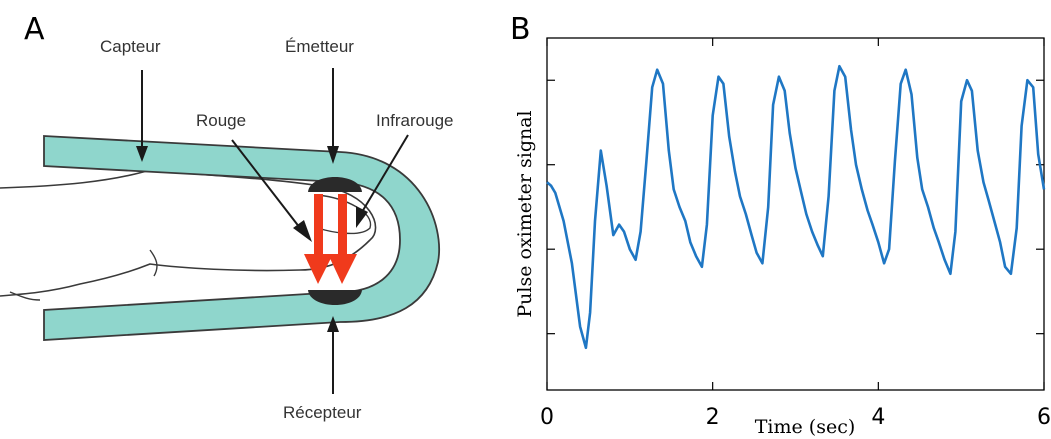  What do you see at coordinates (322, 412) in the screenshot?
I see `label-recepteur: Récepteur` at bounding box center [322, 412].